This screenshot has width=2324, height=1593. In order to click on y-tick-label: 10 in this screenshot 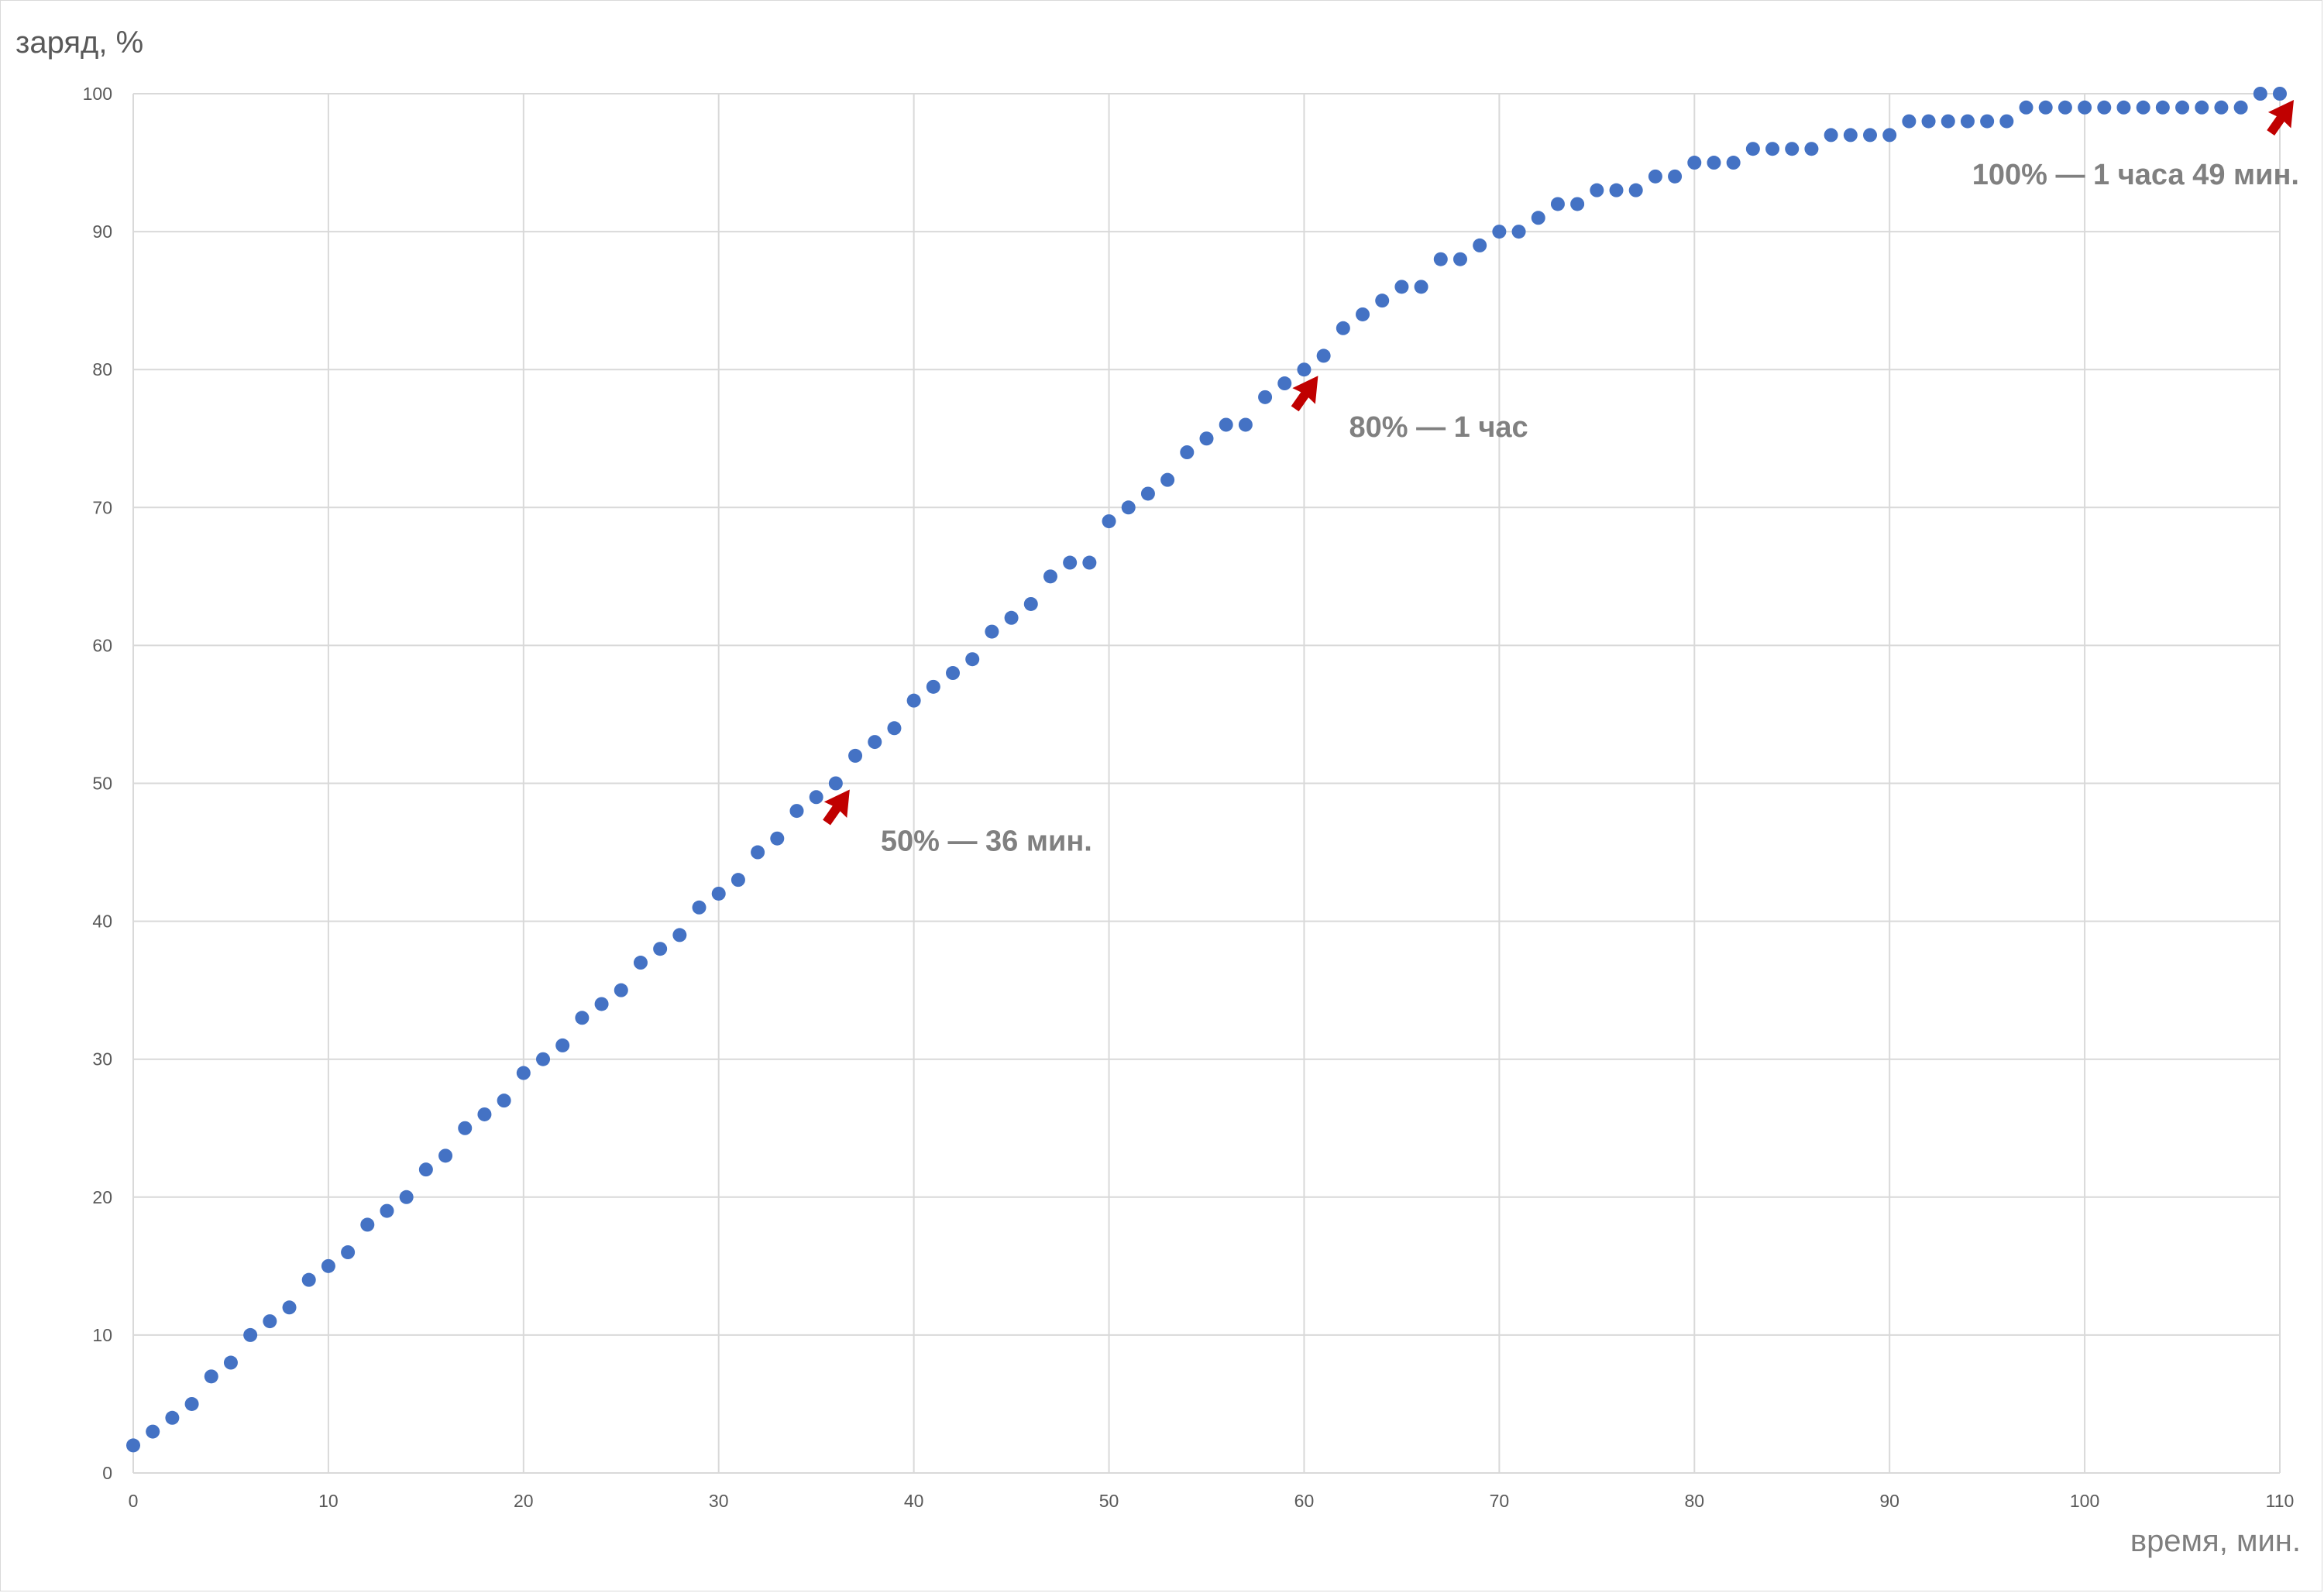, I will do `click(102, 1335)`.